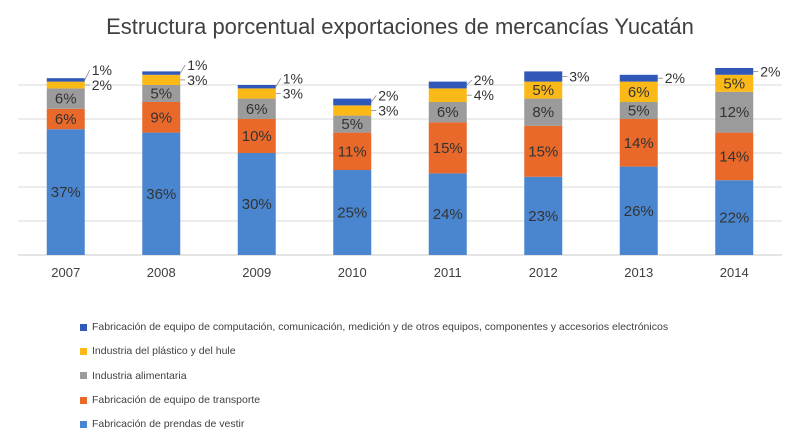 The image size is (800, 440). I want to click on legend-item: Fabricación de equipo de transporte, so click(374, 400).